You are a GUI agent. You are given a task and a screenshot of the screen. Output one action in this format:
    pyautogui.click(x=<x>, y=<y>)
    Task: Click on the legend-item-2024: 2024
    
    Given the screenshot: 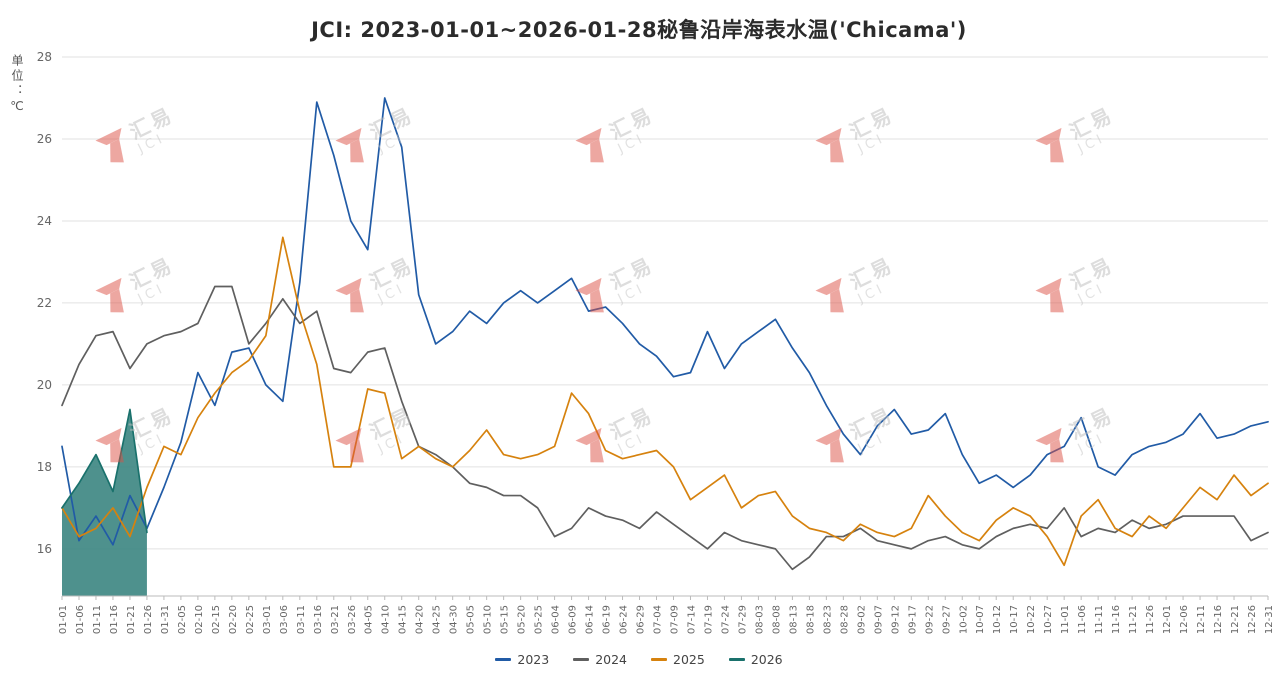 What is the action you would take?
    pyautogui.click(x=600, y=659)
    